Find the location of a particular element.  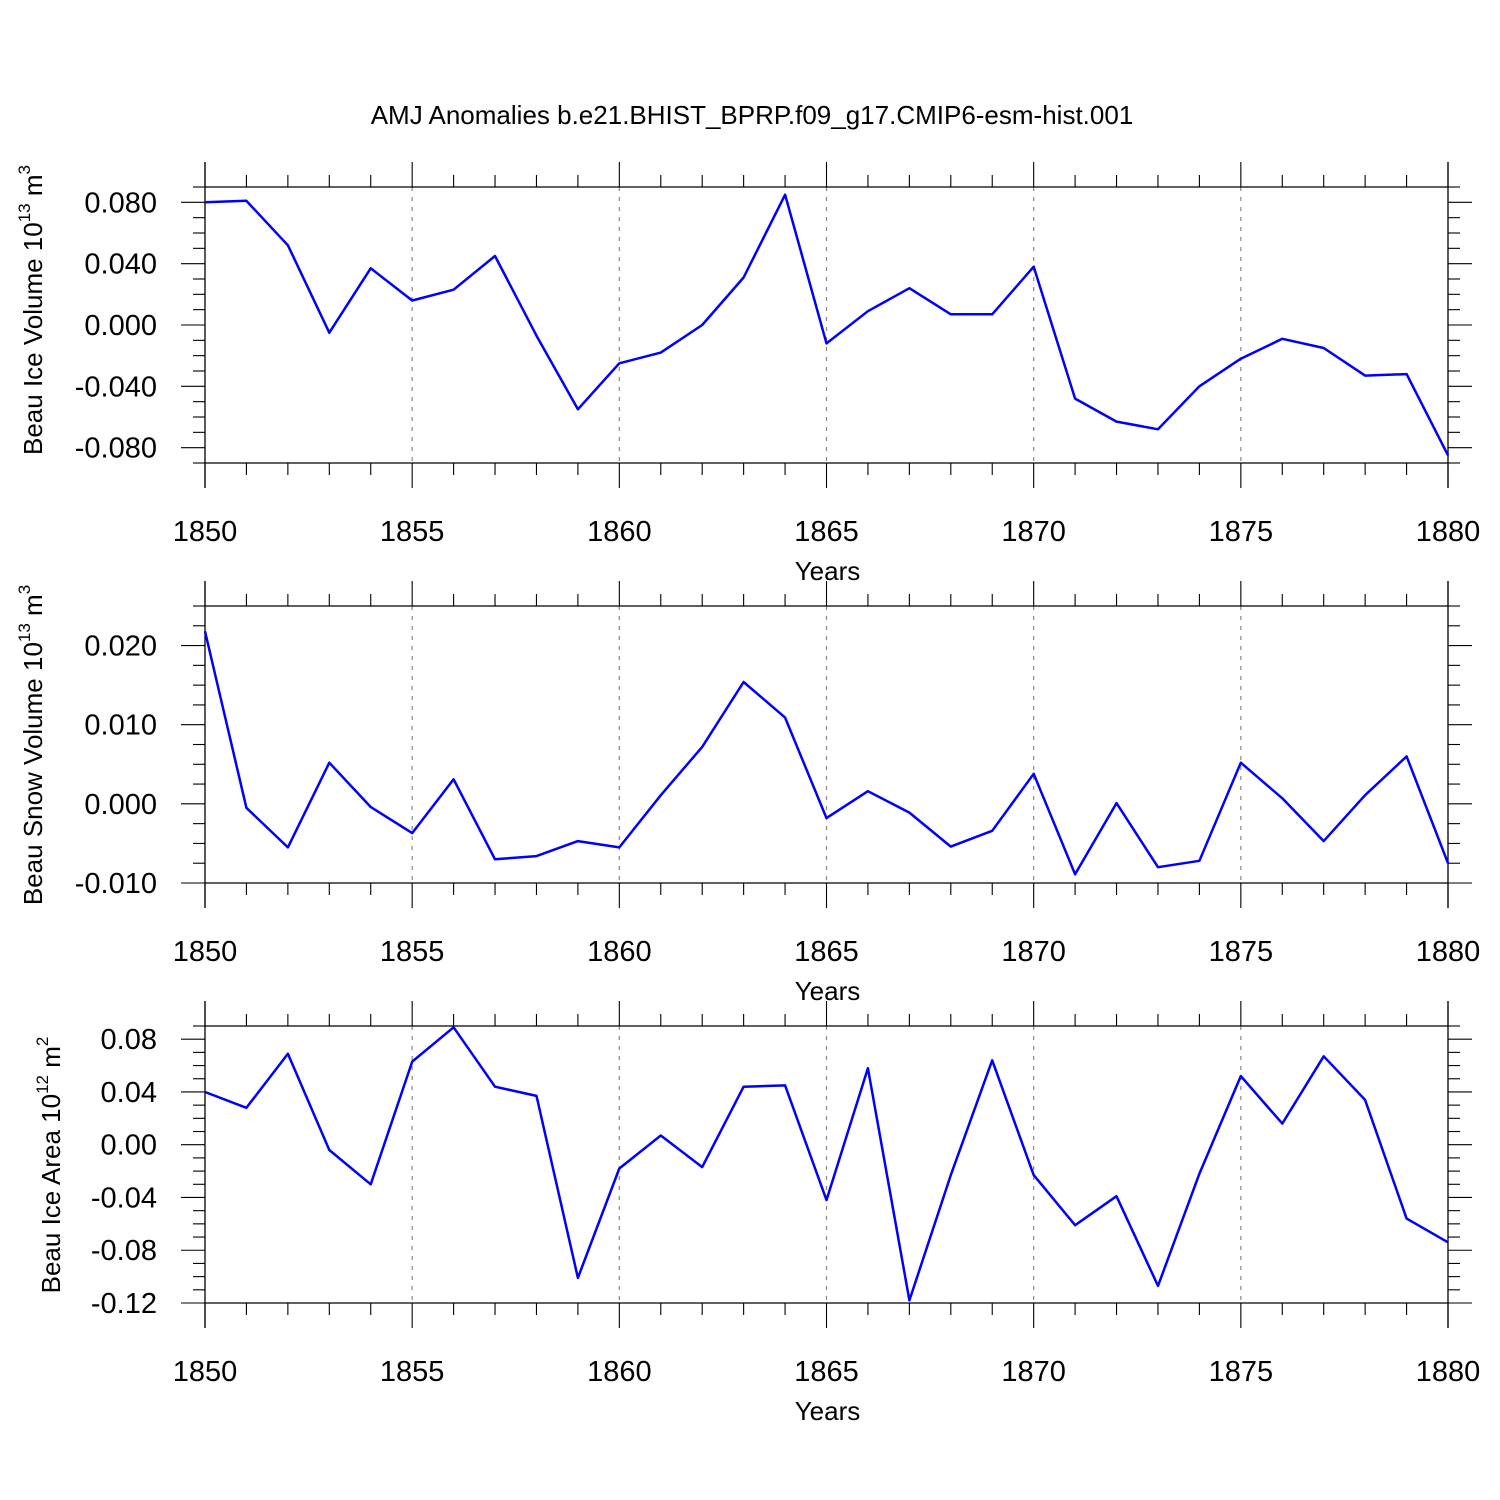

y-axis-label: Beau Snow Volume 1013 m3 is located at coordinates (31, 745).